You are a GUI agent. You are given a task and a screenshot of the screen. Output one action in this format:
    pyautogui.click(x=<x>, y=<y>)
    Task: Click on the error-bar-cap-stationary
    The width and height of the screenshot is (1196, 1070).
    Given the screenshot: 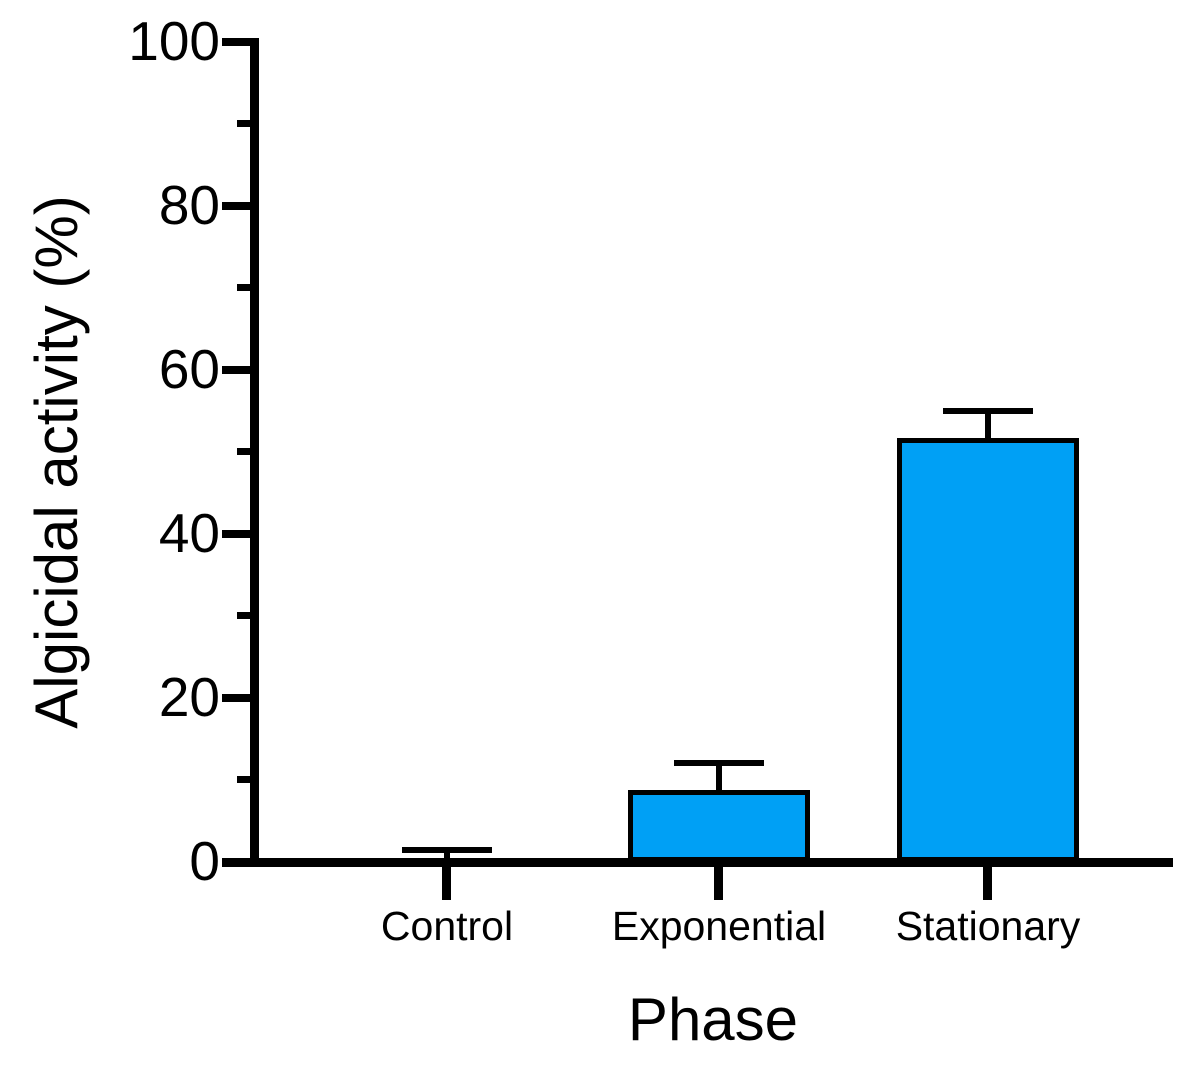 What is the action you would take?
    pyautogui.click(x=988, y=411)
    